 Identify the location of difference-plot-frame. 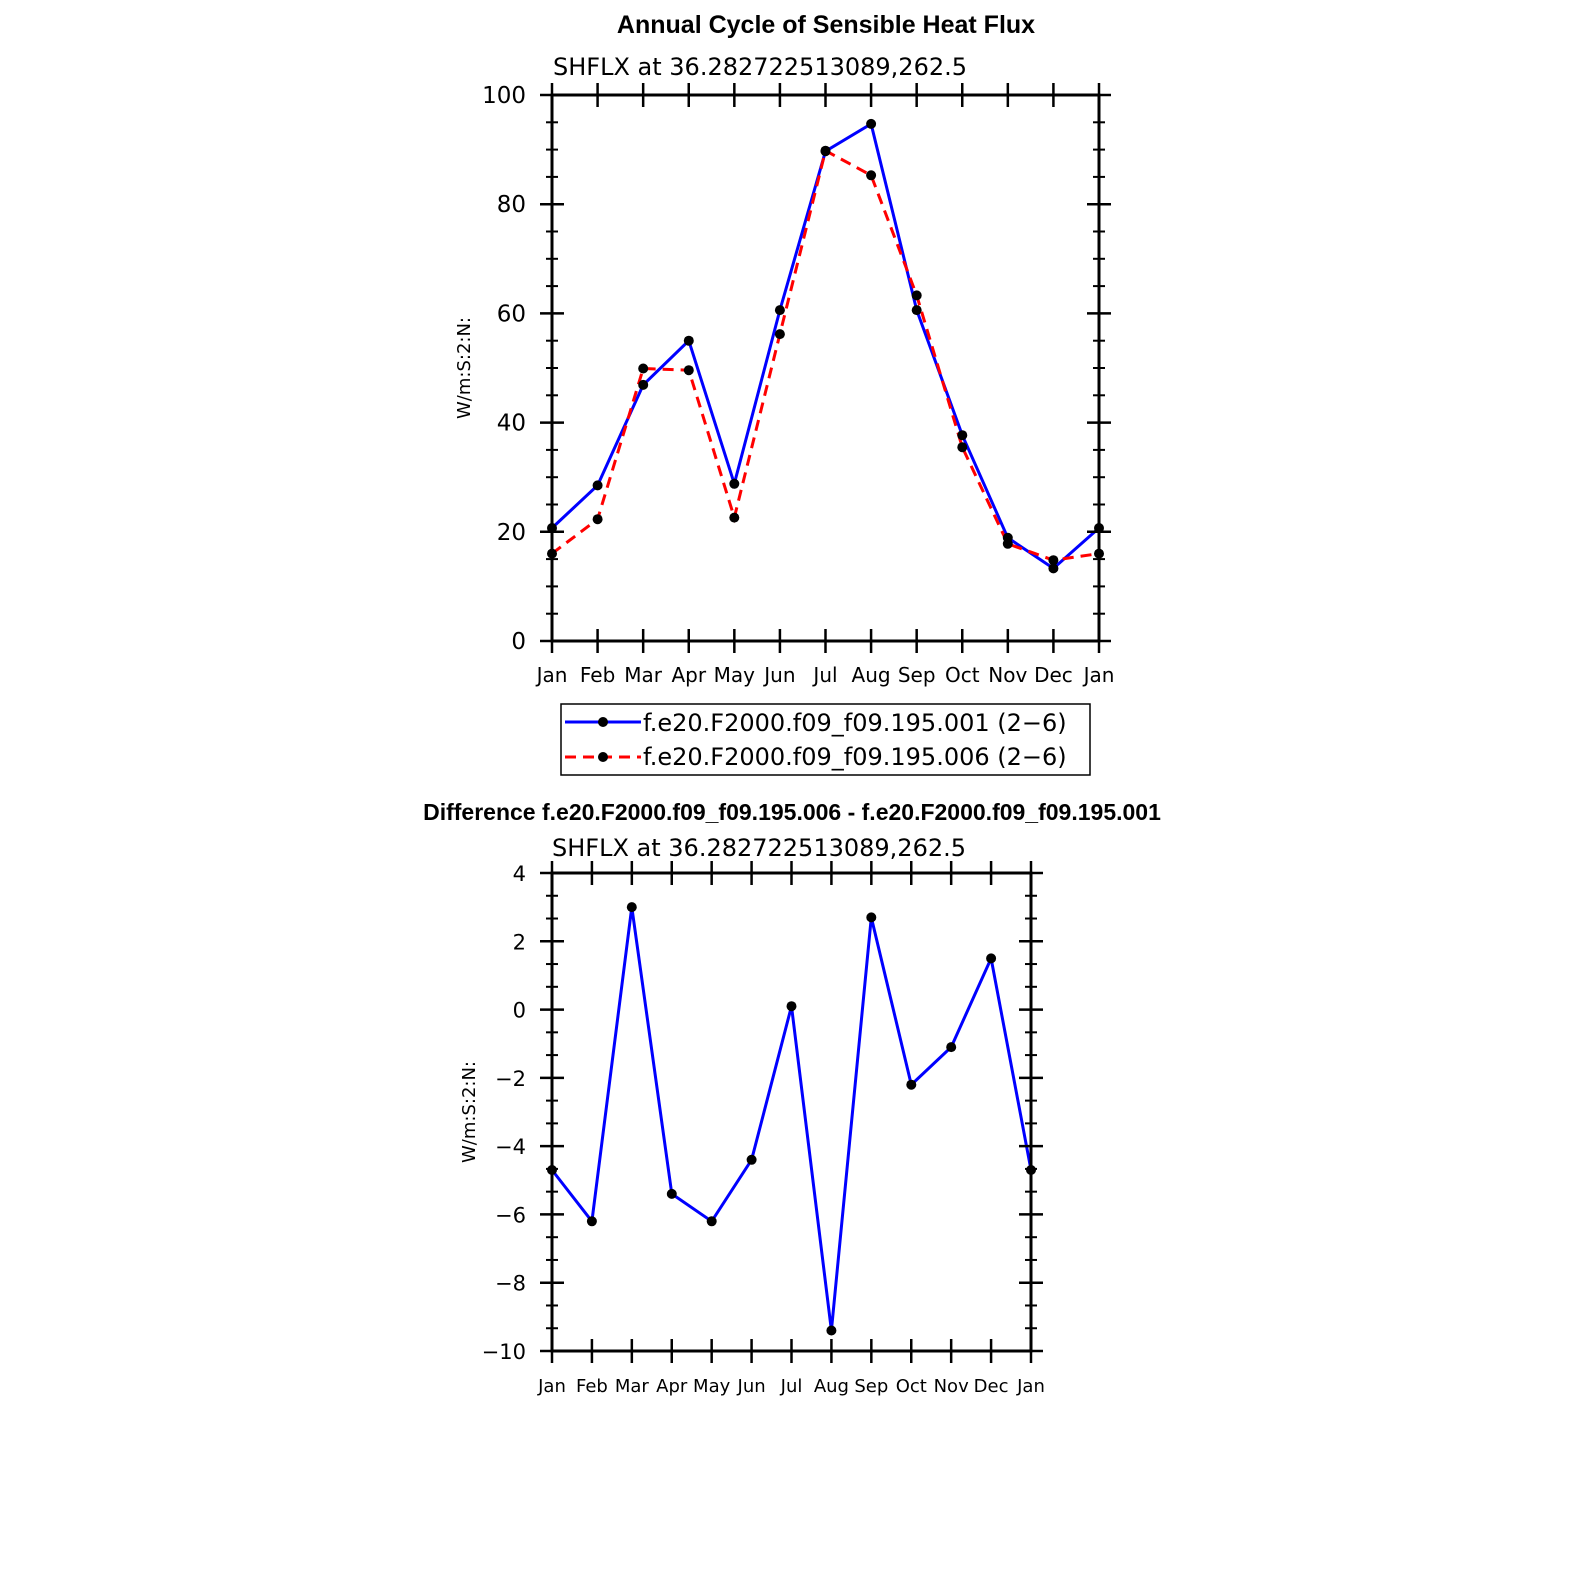
(791, 1112).